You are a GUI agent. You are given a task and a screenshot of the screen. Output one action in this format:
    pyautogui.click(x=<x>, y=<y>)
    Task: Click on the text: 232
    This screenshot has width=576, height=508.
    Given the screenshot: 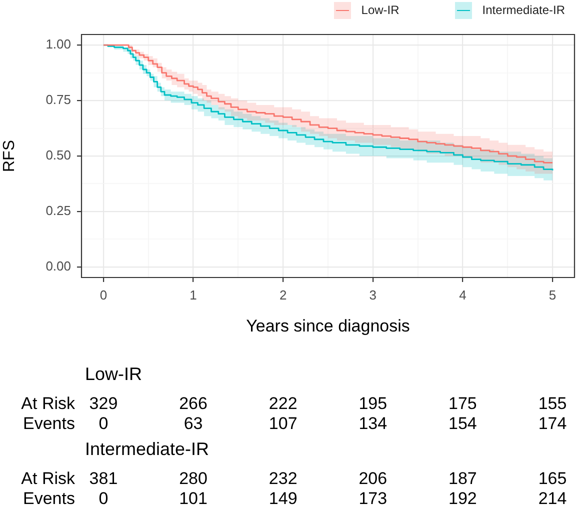 What is the action you would take?
    pyautogui.click(x=283, y=478)
    